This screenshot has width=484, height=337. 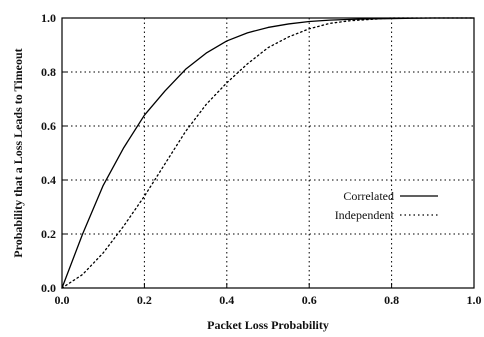 I want to click on y-axis-label: Probability that a Loss Leads to Timeout, so click(x=18, y=152).